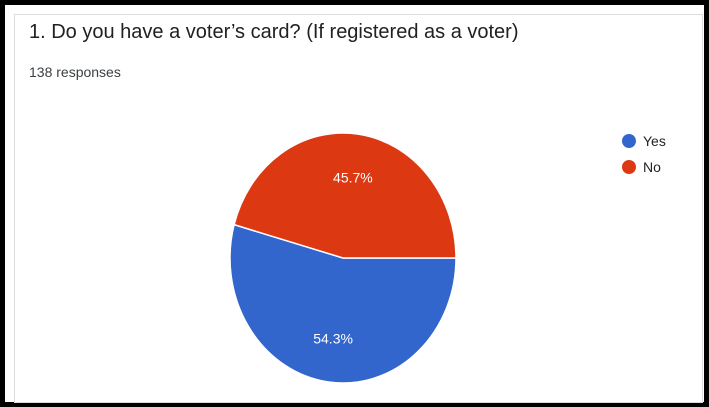 This screenshot has height=407, width=709. I want to click on pie-slice-labels: 54.3% 45.7%, so click(343, 258).